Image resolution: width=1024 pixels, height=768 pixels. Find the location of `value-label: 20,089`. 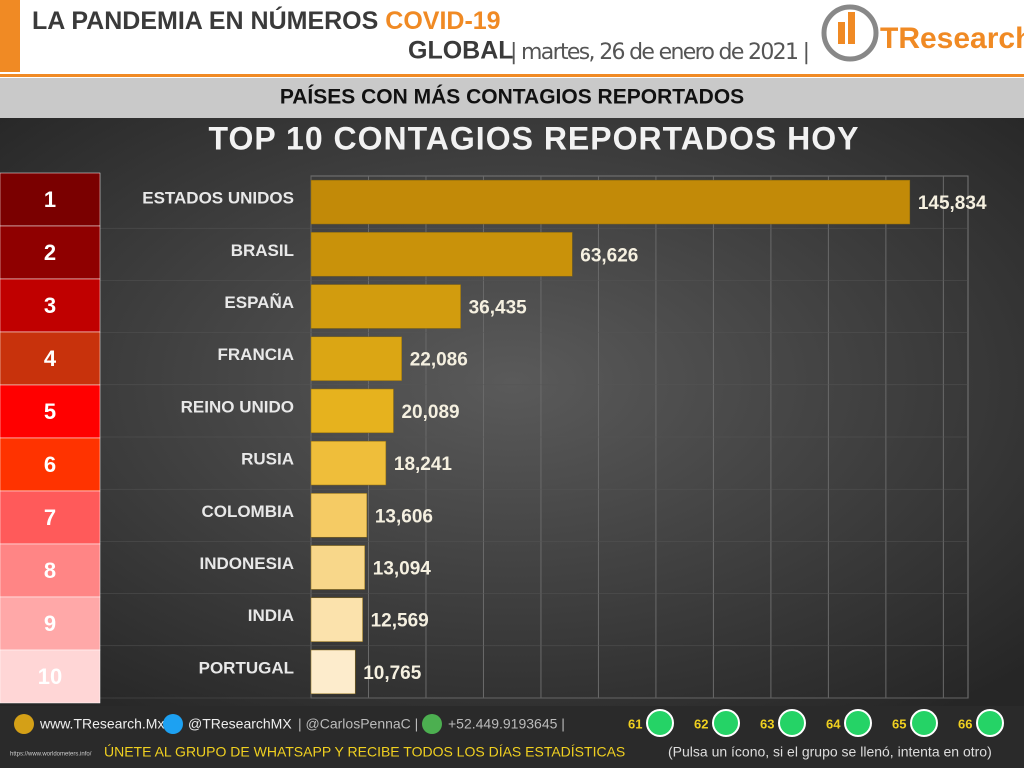

value-label: 20,089 is located at coordinates (430, 412).